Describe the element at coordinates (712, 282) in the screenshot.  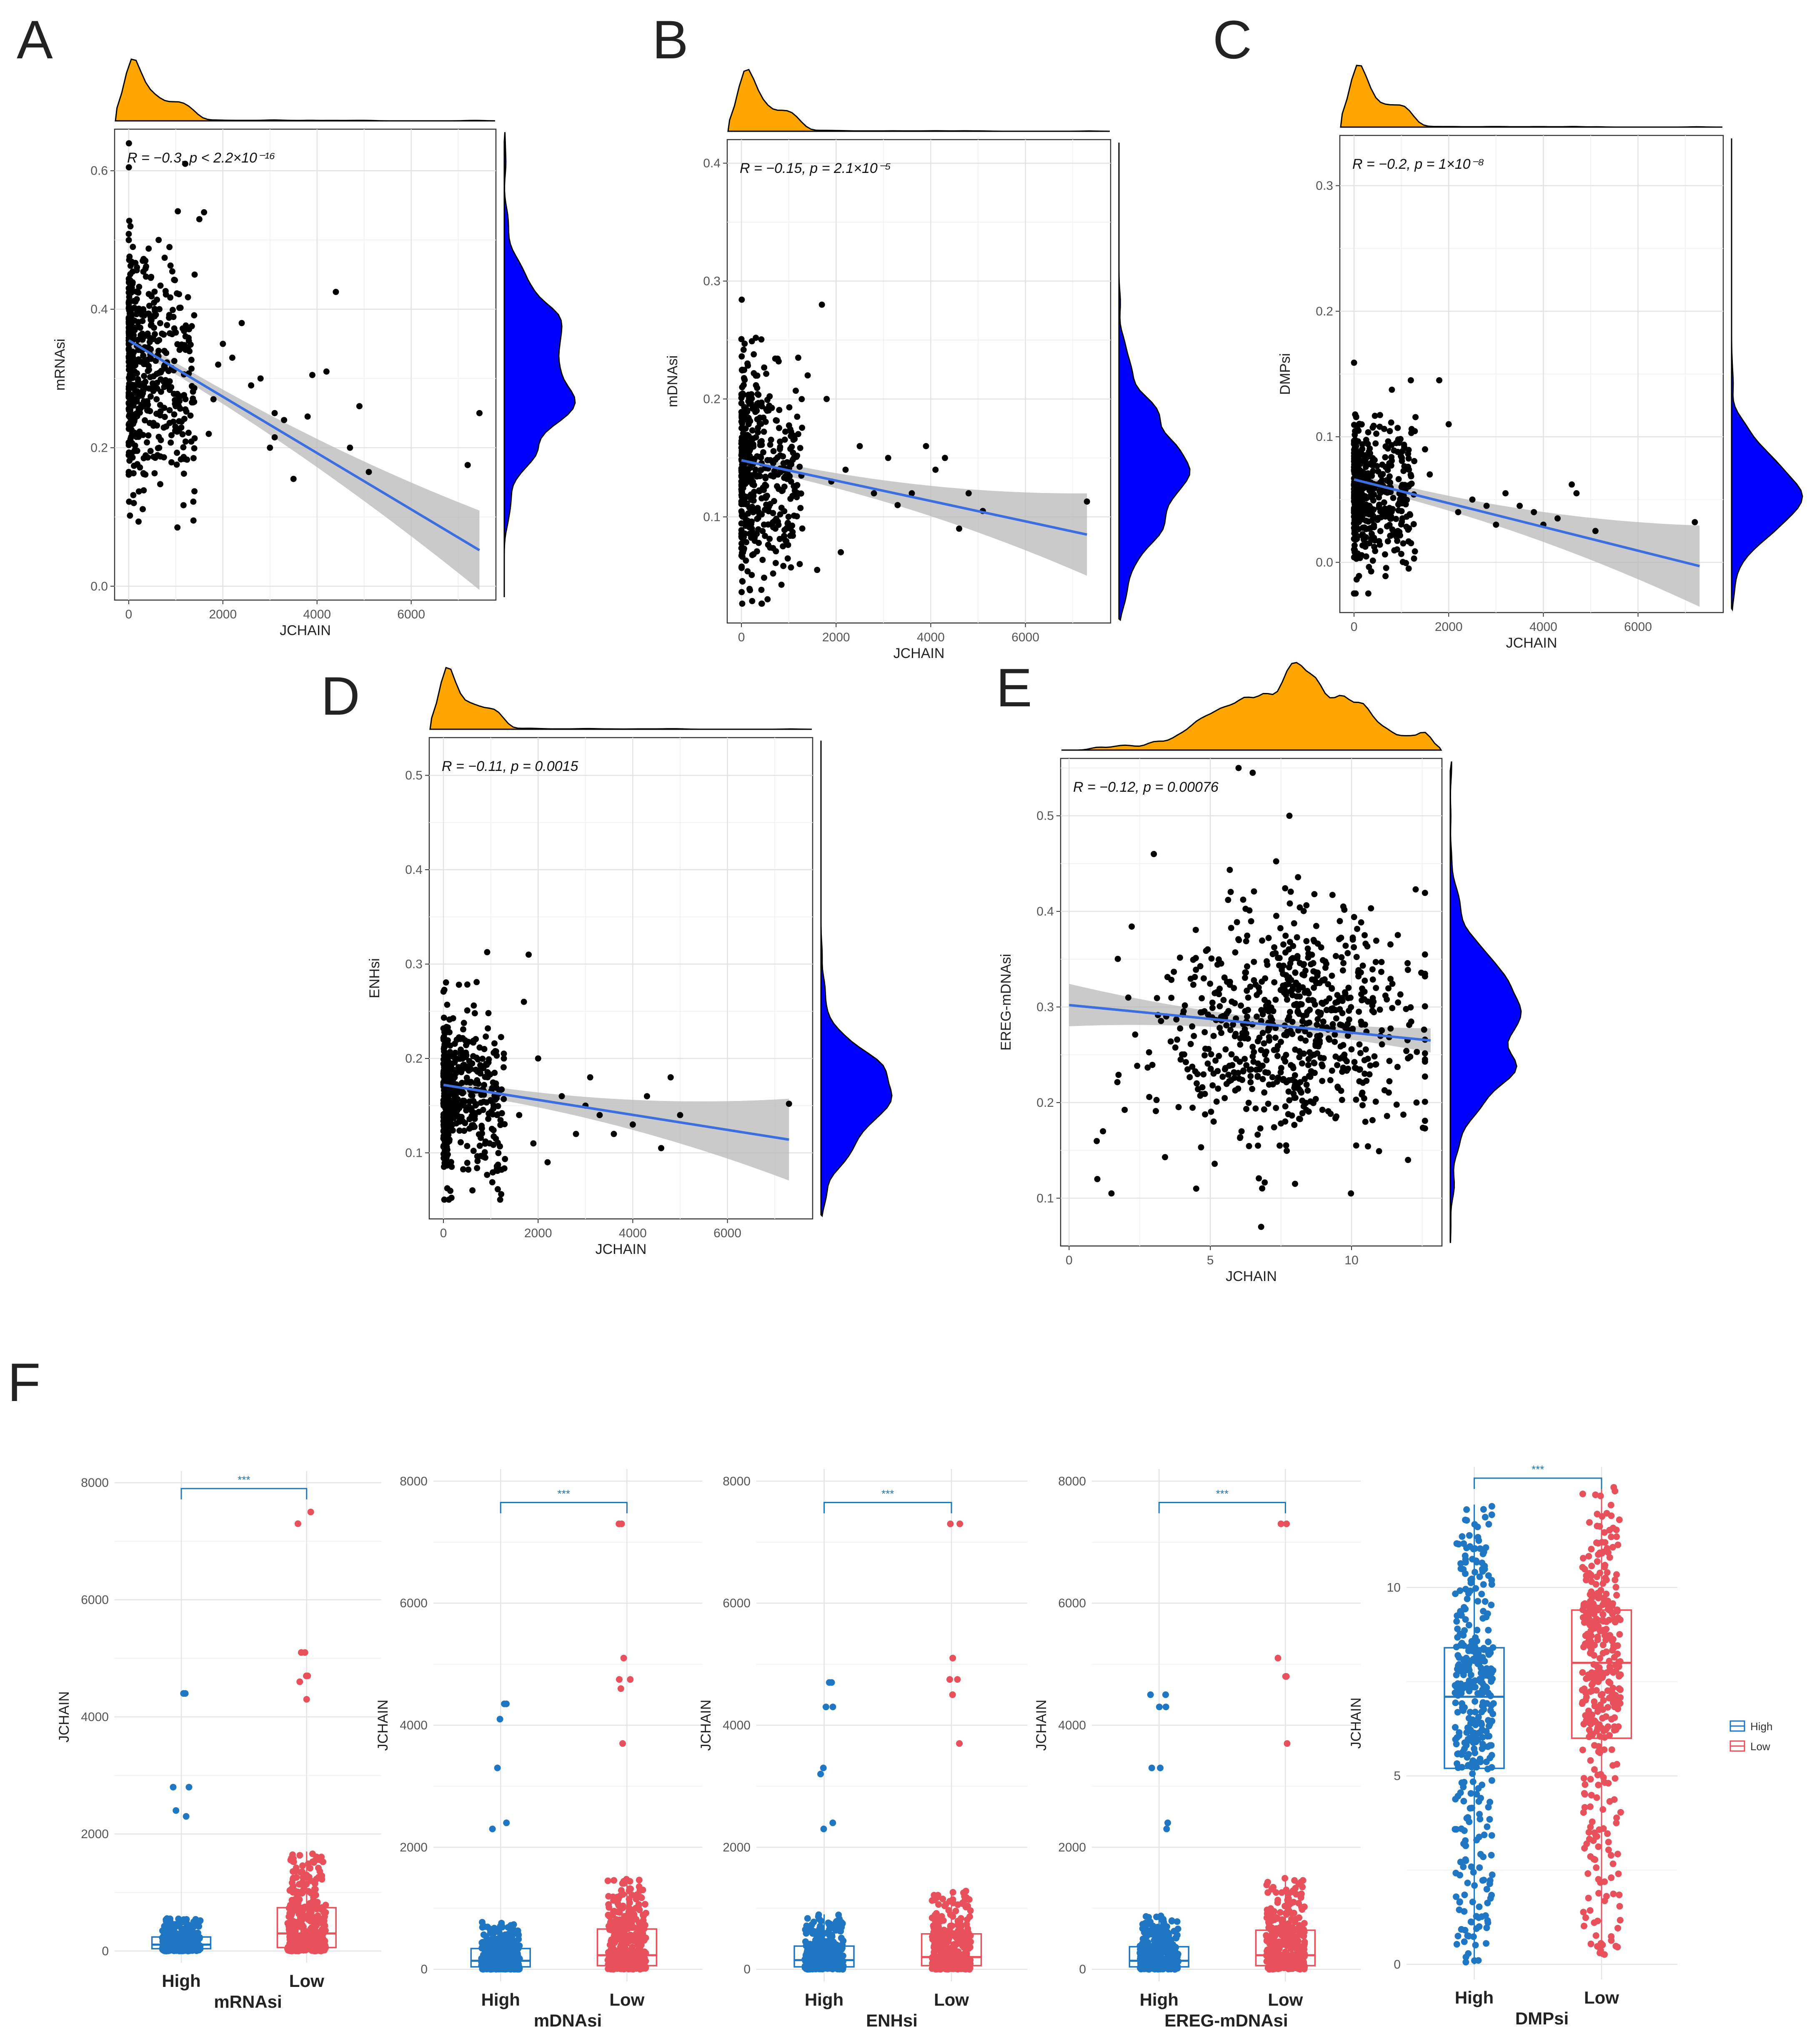
I see `y-tick-label: 0.3` at that location.